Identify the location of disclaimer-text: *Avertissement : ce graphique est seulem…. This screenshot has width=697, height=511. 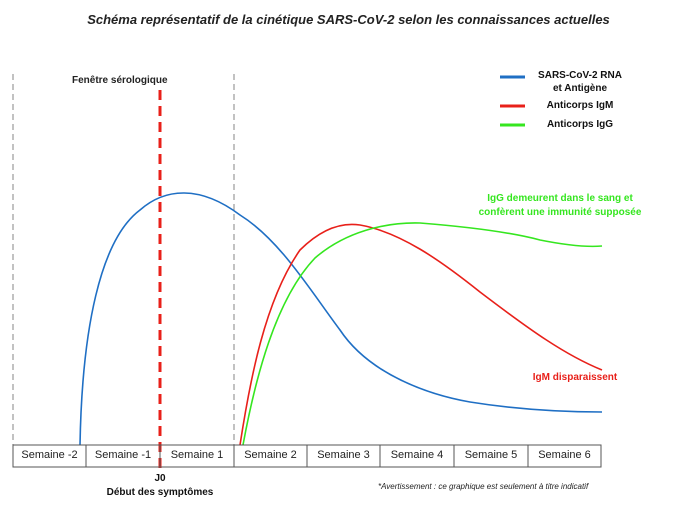
(483, 486).